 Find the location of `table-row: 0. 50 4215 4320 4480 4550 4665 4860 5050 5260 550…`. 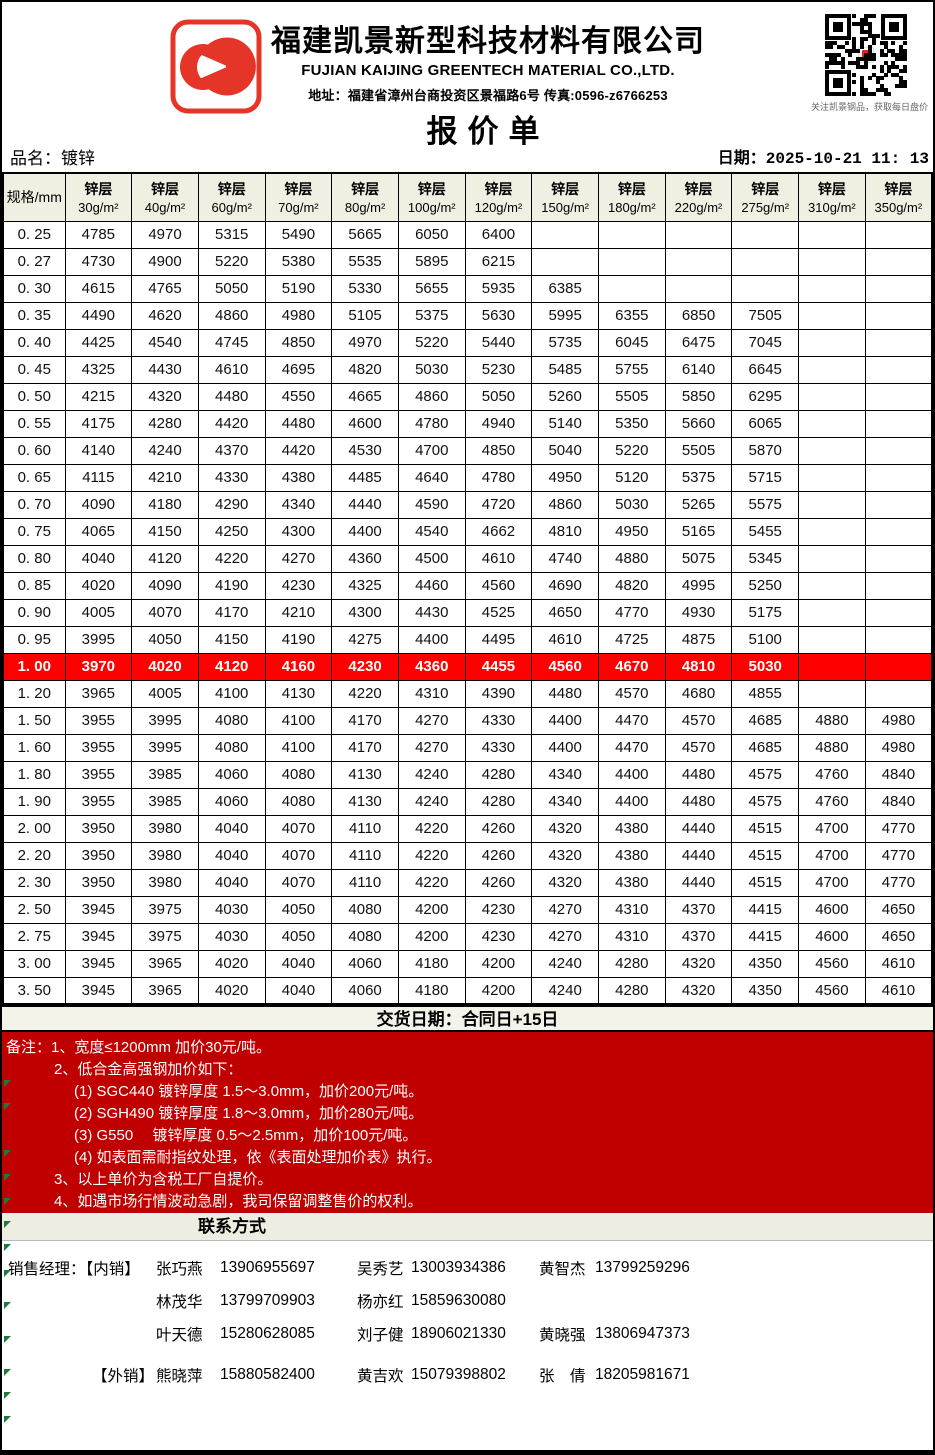

table-row: 0. 50 4215 4320 4480 4550 4665 4860 5050 5260 550… is located at coordinates (467, 396).